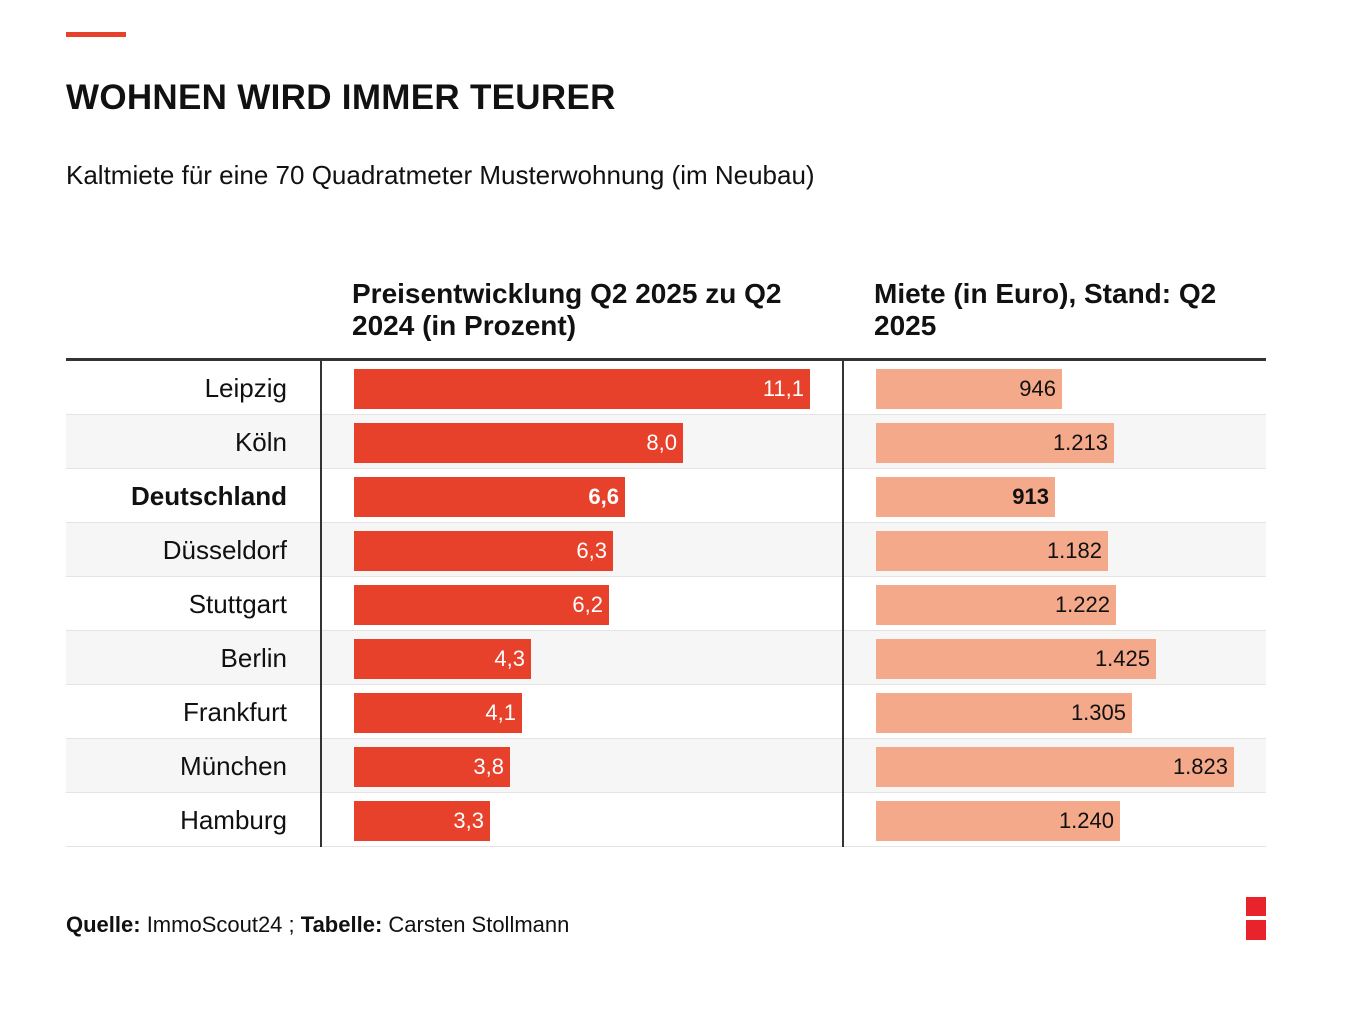  Describe the element at coordinates (500, 712) in the screenshot. I see `bar-price-change-label: 4,1` at that location.